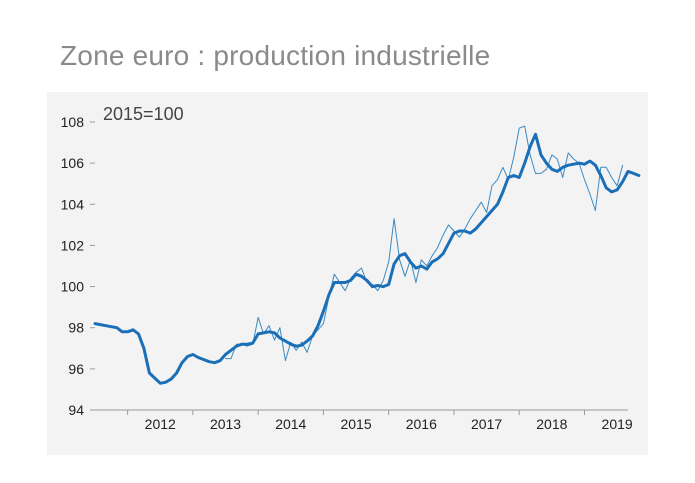  Describe the element at coordinates (76, 328) in the screenshot. I see `y-tick-label: 98` at that location.